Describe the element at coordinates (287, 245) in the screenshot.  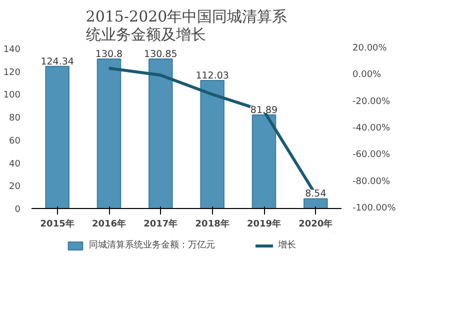
I see `legend-label: 增长` at that location.